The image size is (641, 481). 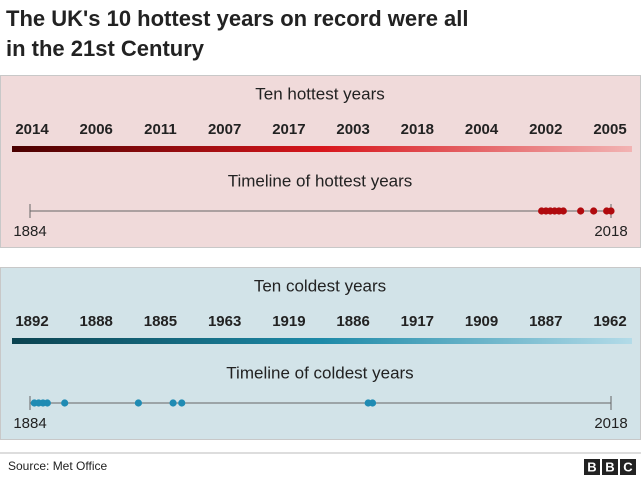 I want to click on ranked-year: 2007, so click(x=224, y=129).